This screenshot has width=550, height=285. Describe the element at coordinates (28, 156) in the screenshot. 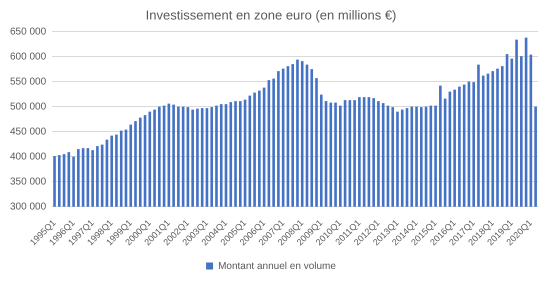

I see `y-tick-label: 400 000` at that location.